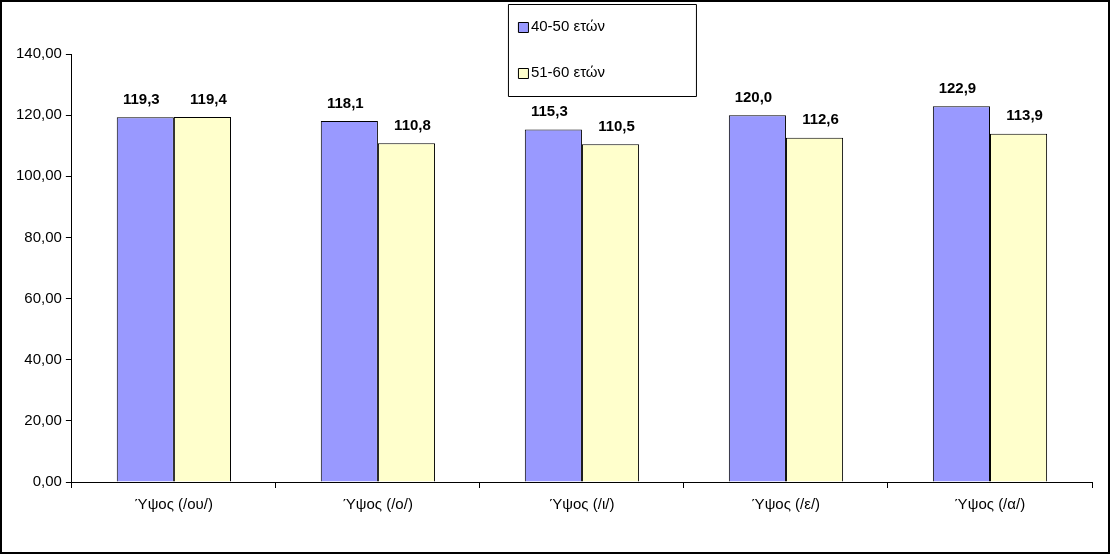  What do you see at coordinates (820, 119) in the screenshot?
I see `data-label: 112,6` at bounding box center [820, 119].